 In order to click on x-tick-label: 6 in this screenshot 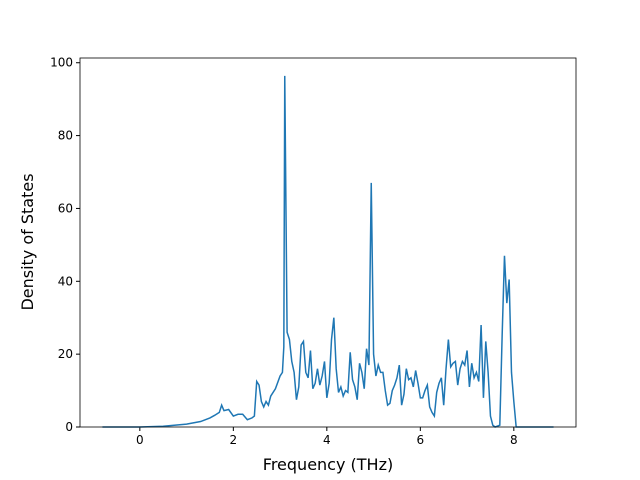, I will do `click(421, 440)`.